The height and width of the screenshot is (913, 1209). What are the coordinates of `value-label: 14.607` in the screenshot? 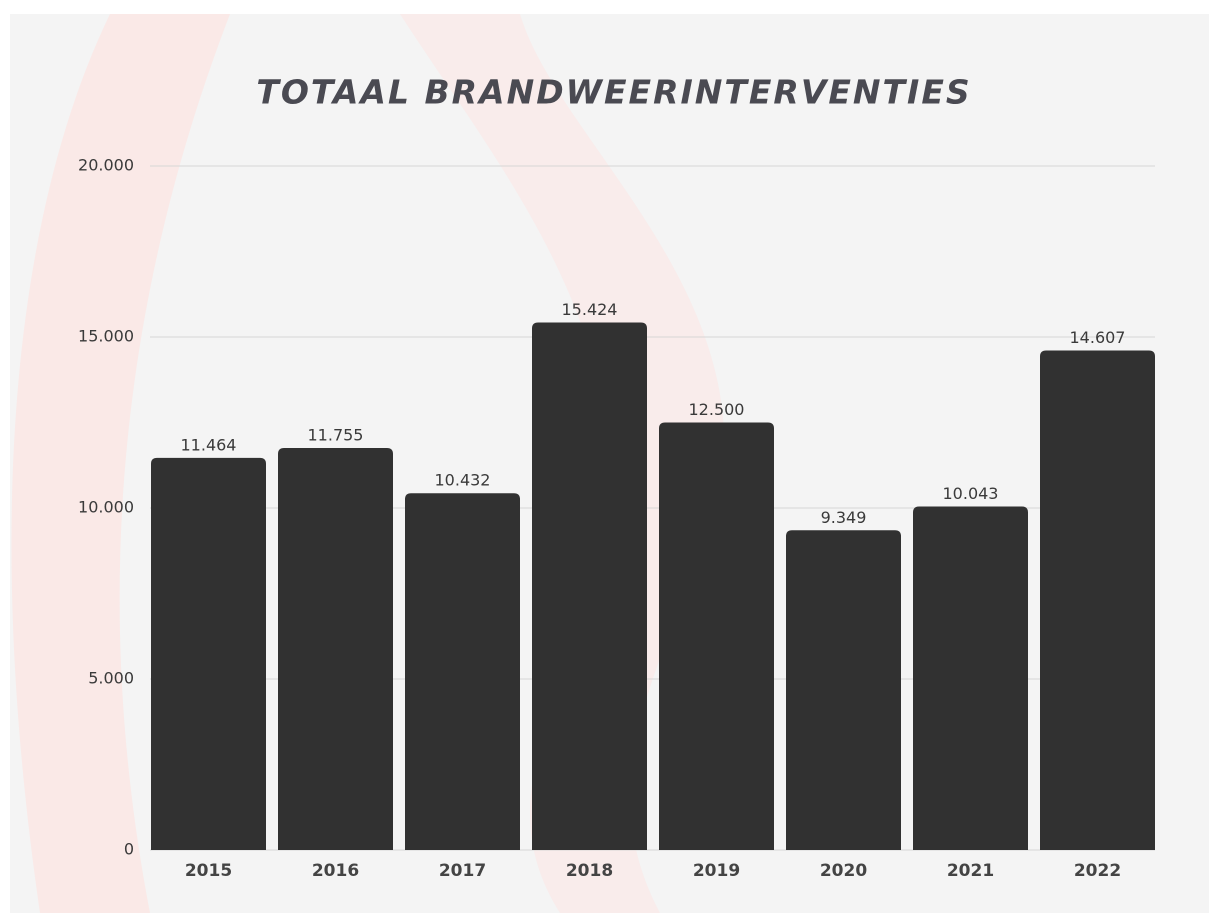 It's located at (1098, 337).